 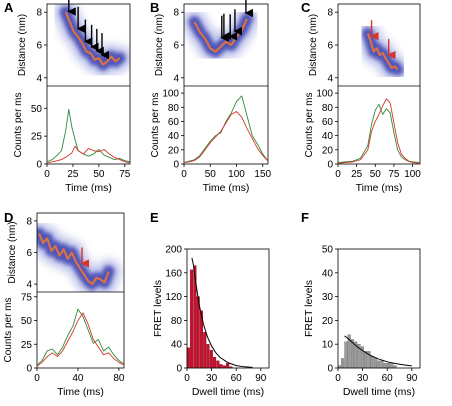 What do you see at coordinates (173, 297) in the screenshot?
I see `y-tick-label: 120` at bounding box center [173, 297].